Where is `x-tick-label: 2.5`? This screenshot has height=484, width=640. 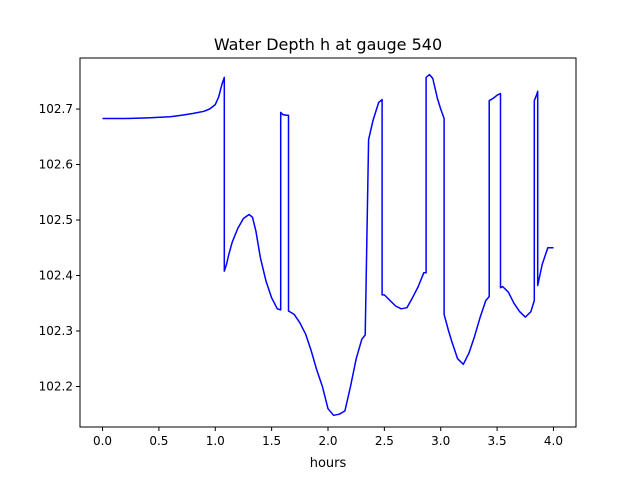 x-tick-label: 2.5 is located at coordinates (384, 441).